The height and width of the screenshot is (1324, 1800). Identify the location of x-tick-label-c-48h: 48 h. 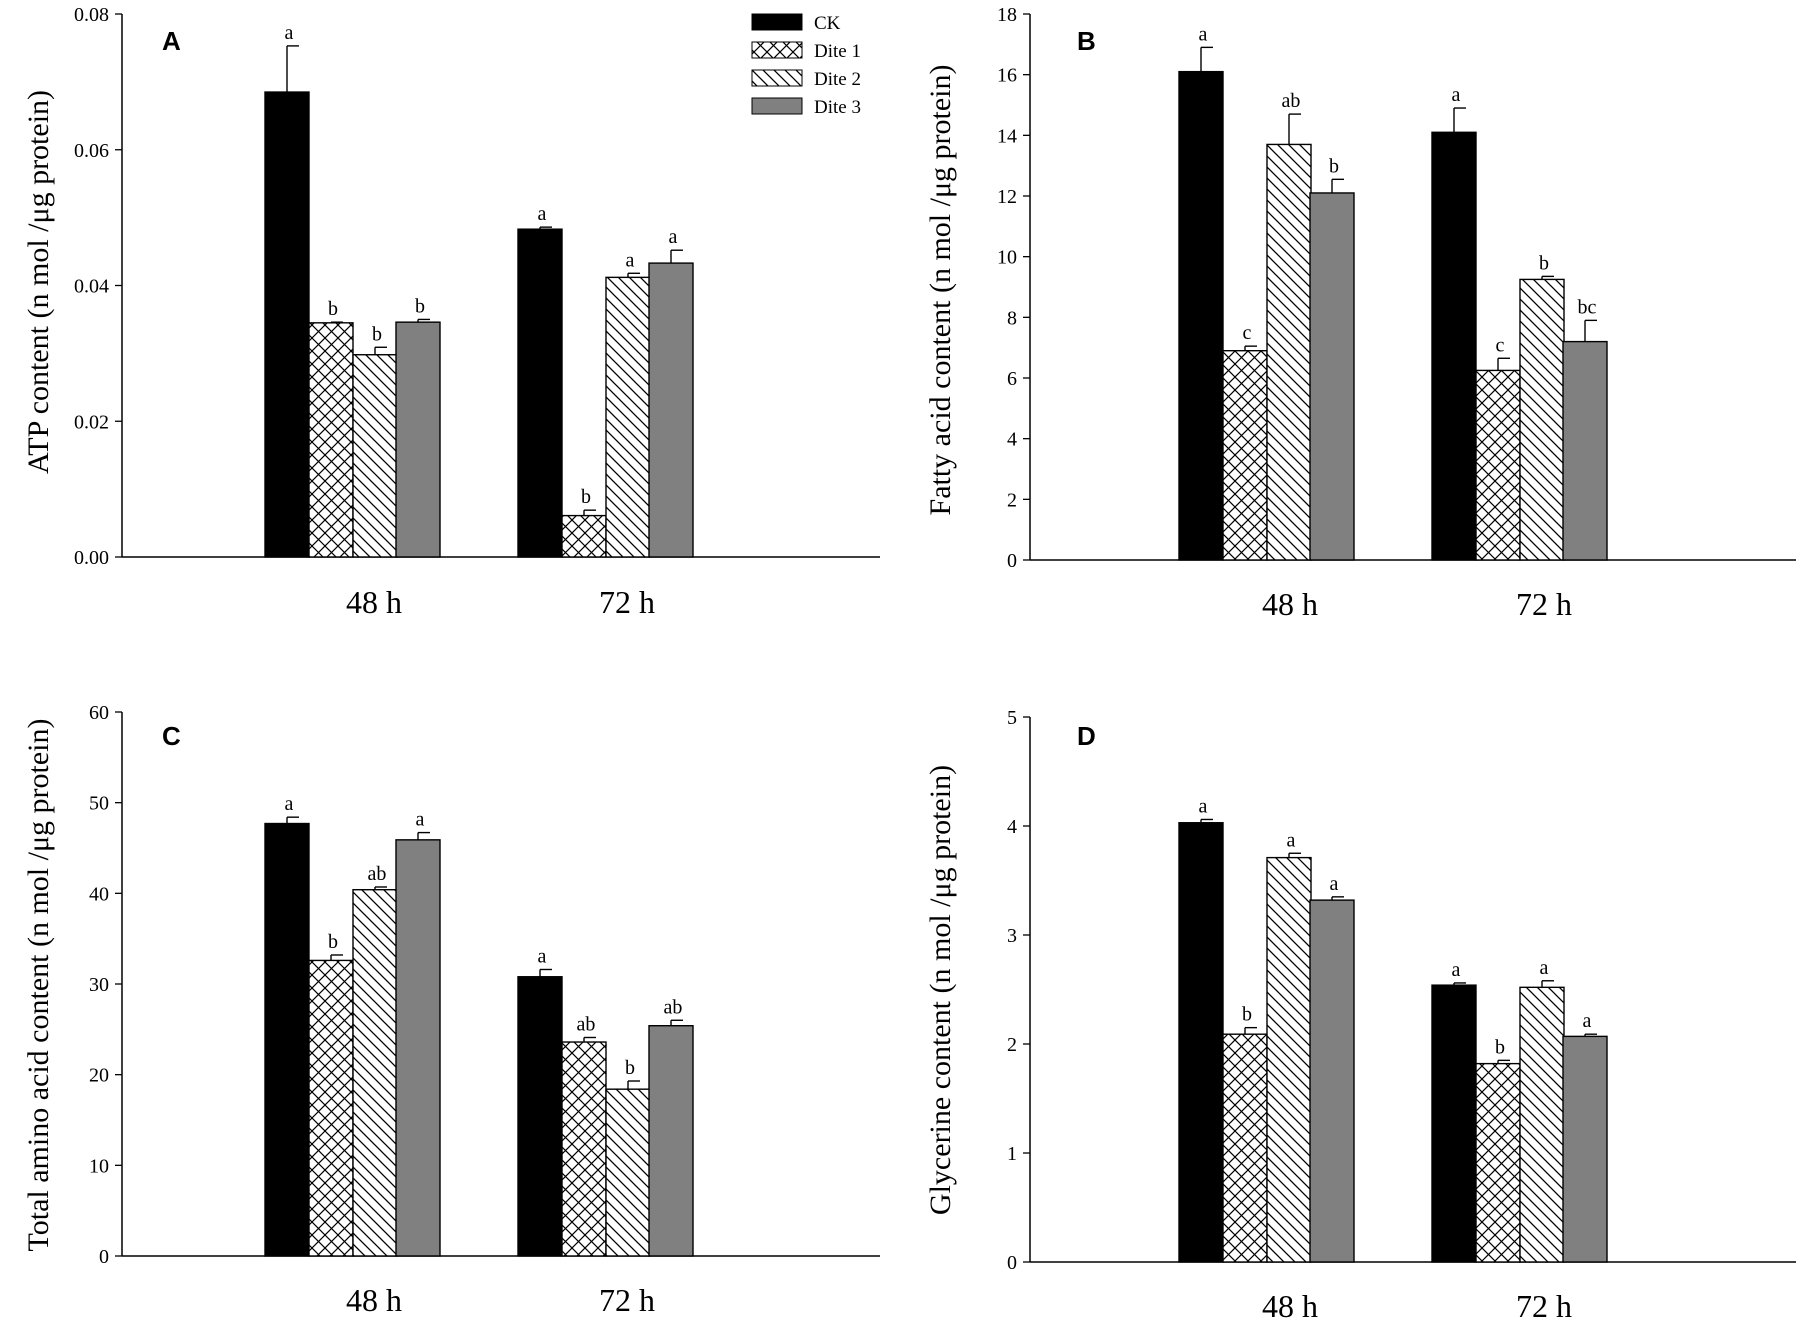
(374, 1300).